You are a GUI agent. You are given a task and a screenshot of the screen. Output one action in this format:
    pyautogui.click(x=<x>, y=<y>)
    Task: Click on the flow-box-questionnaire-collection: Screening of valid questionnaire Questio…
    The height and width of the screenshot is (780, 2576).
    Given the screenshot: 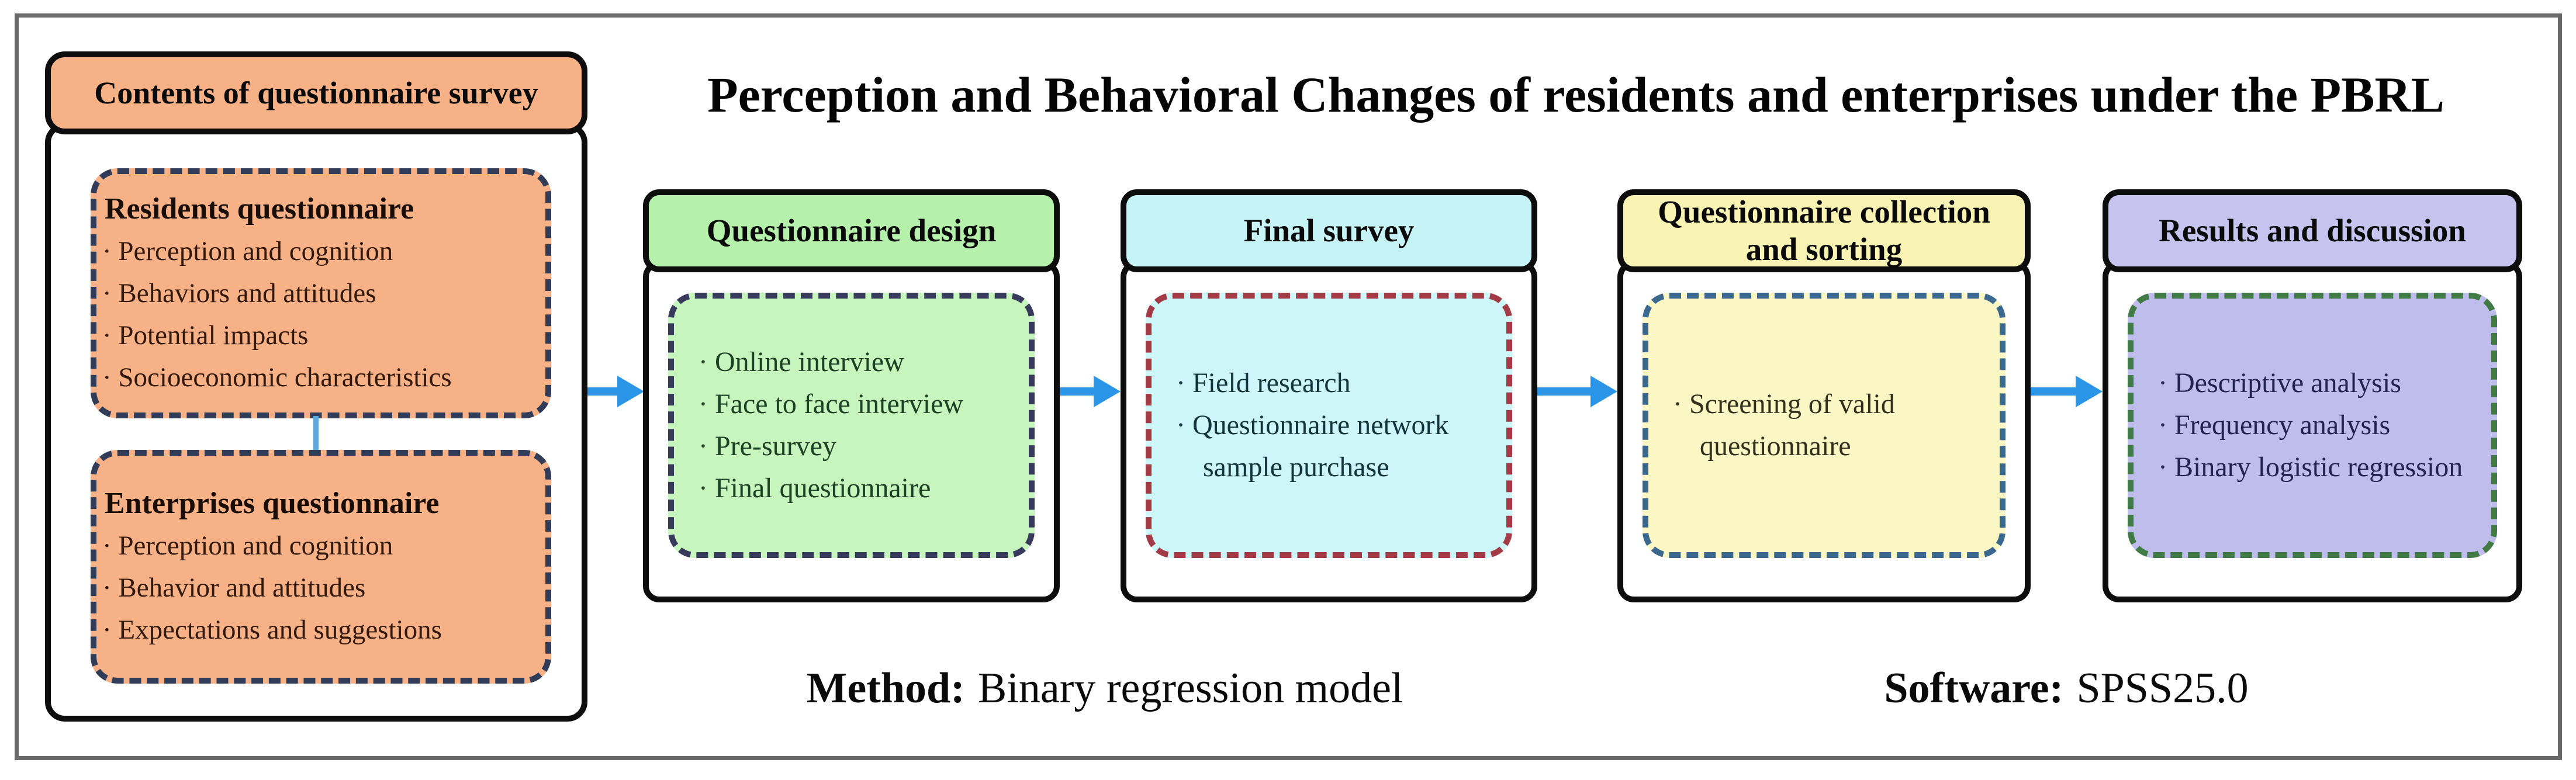 What is the action you would take?
    pyautogui.click(x=1824, y=395)
    